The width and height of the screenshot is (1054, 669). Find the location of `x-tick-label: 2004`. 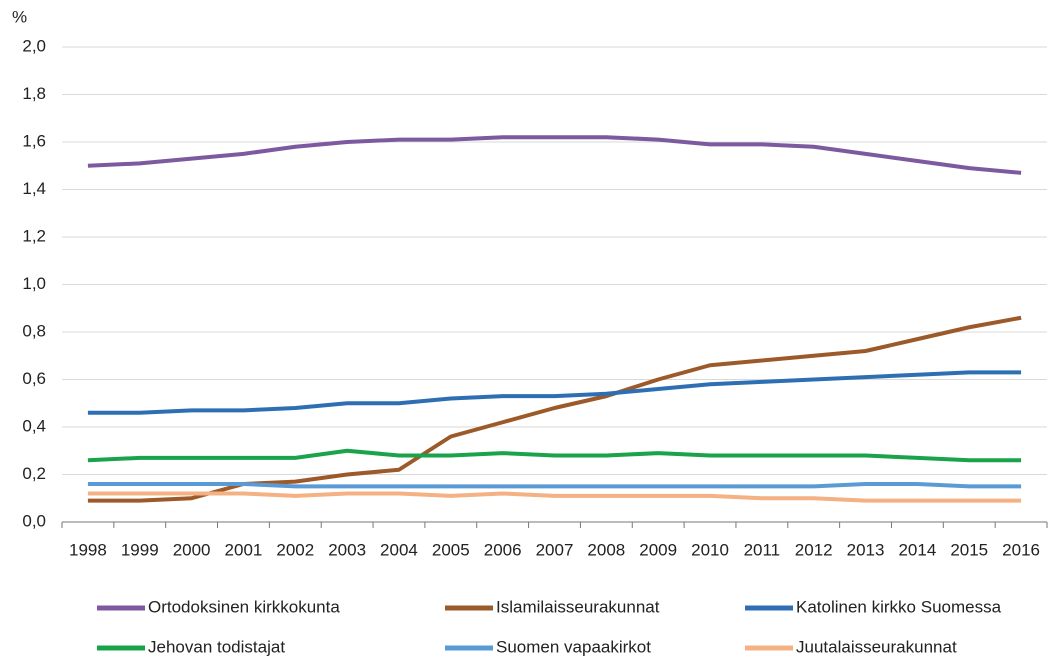

x-tick-label: 2004 is located at coordinates (399, 549).